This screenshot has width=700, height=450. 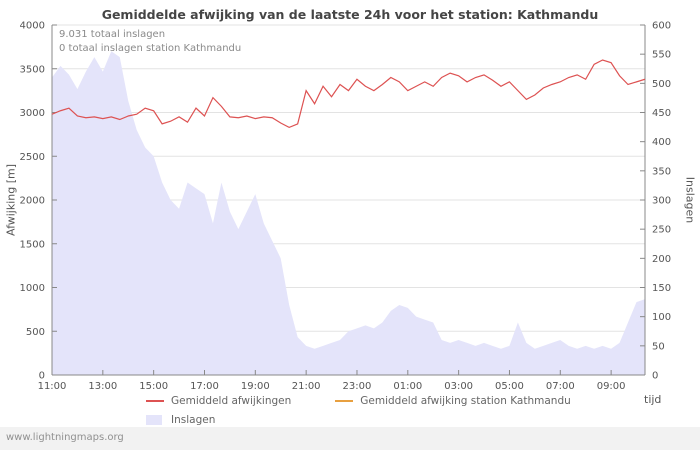 I want to click on svg-text: 3500, so click(x=32, y=69).